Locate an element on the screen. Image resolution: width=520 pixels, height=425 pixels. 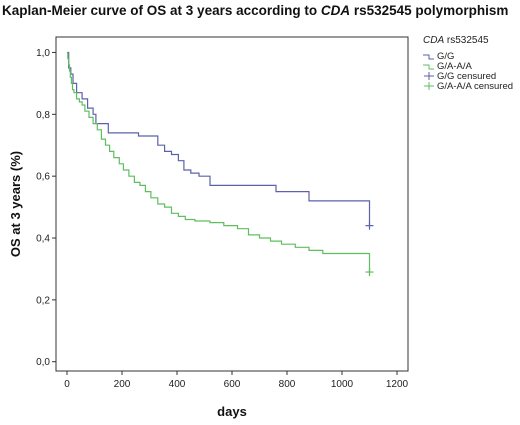
x-tick-label: 1000 is located at coordinates (342, 384).